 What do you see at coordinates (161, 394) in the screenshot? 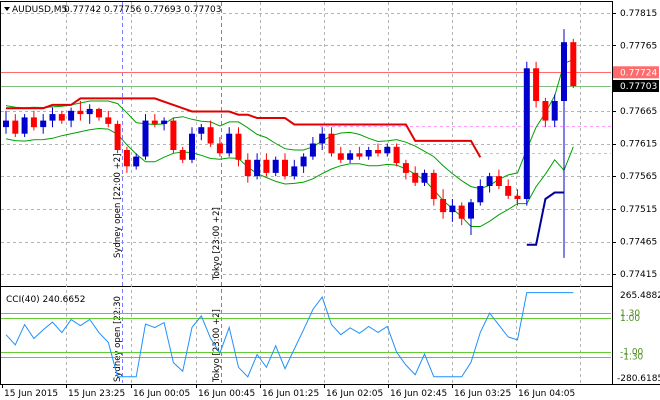
I see `time-label: 16 Jun 00:05` at bounding box center [161, 394].